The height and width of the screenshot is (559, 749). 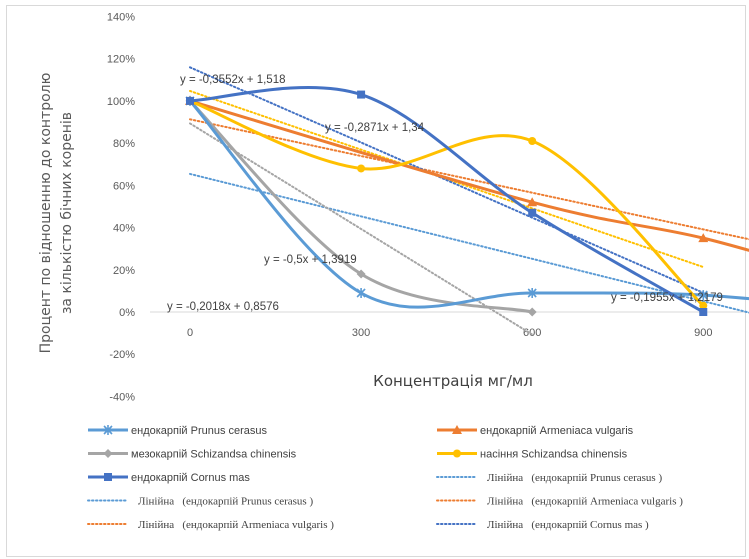 I want to click on legend-item: ендокарпій Armeniaca vulgaris, so click(x=535, y=431).